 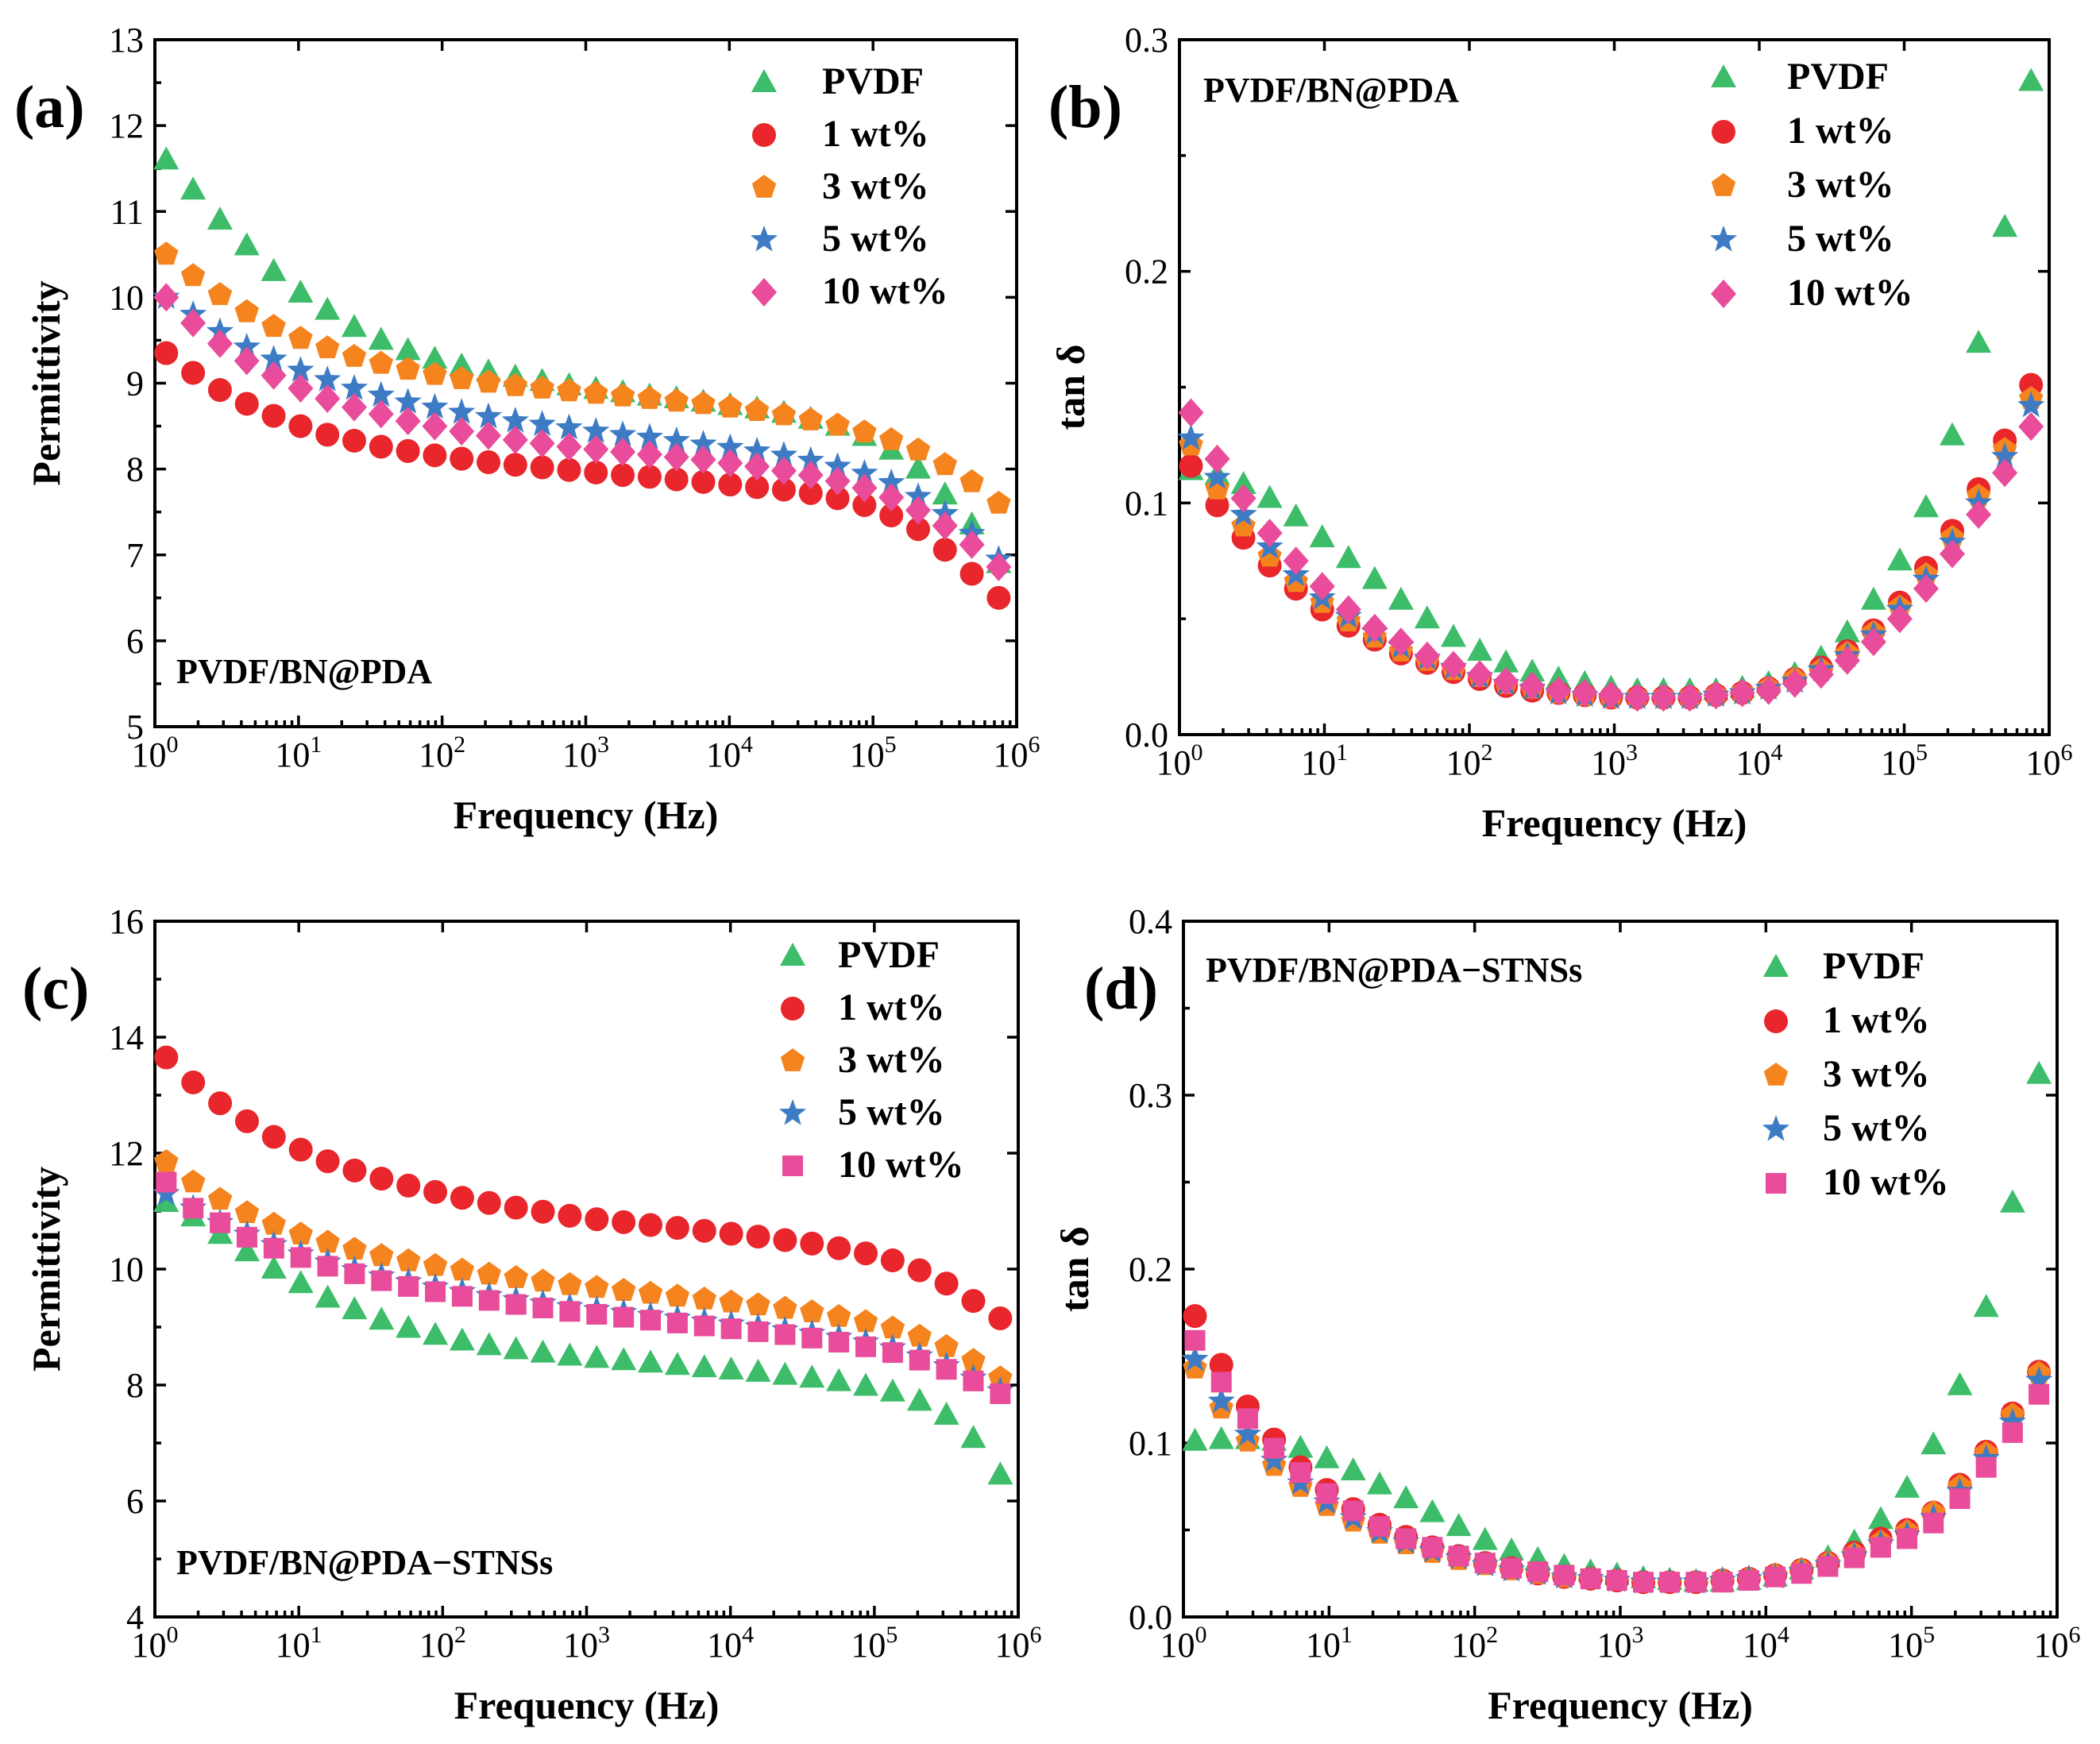 What do you see at coordinates (875, 186) in the screenshot?
I see `legend-label: 3 wt%` at bounding box center [875, 186].